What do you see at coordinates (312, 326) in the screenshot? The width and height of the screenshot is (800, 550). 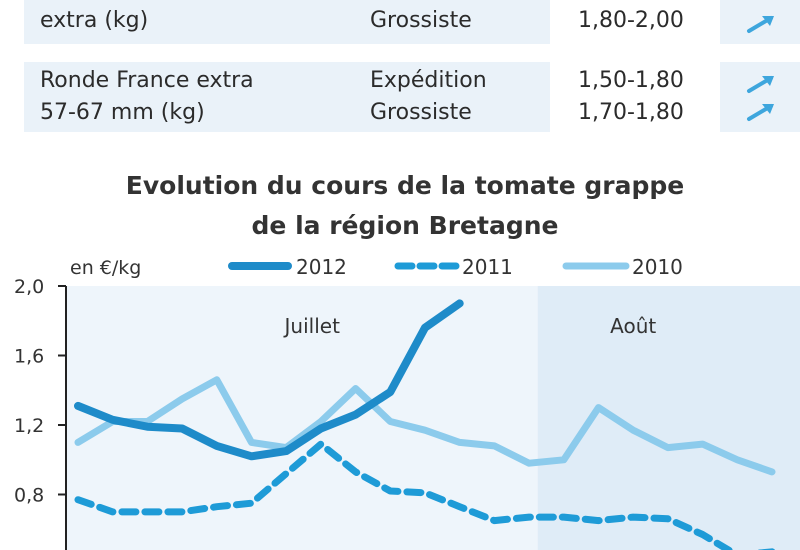 I see `period-label: Juillet` at bounding box center [312, 326].